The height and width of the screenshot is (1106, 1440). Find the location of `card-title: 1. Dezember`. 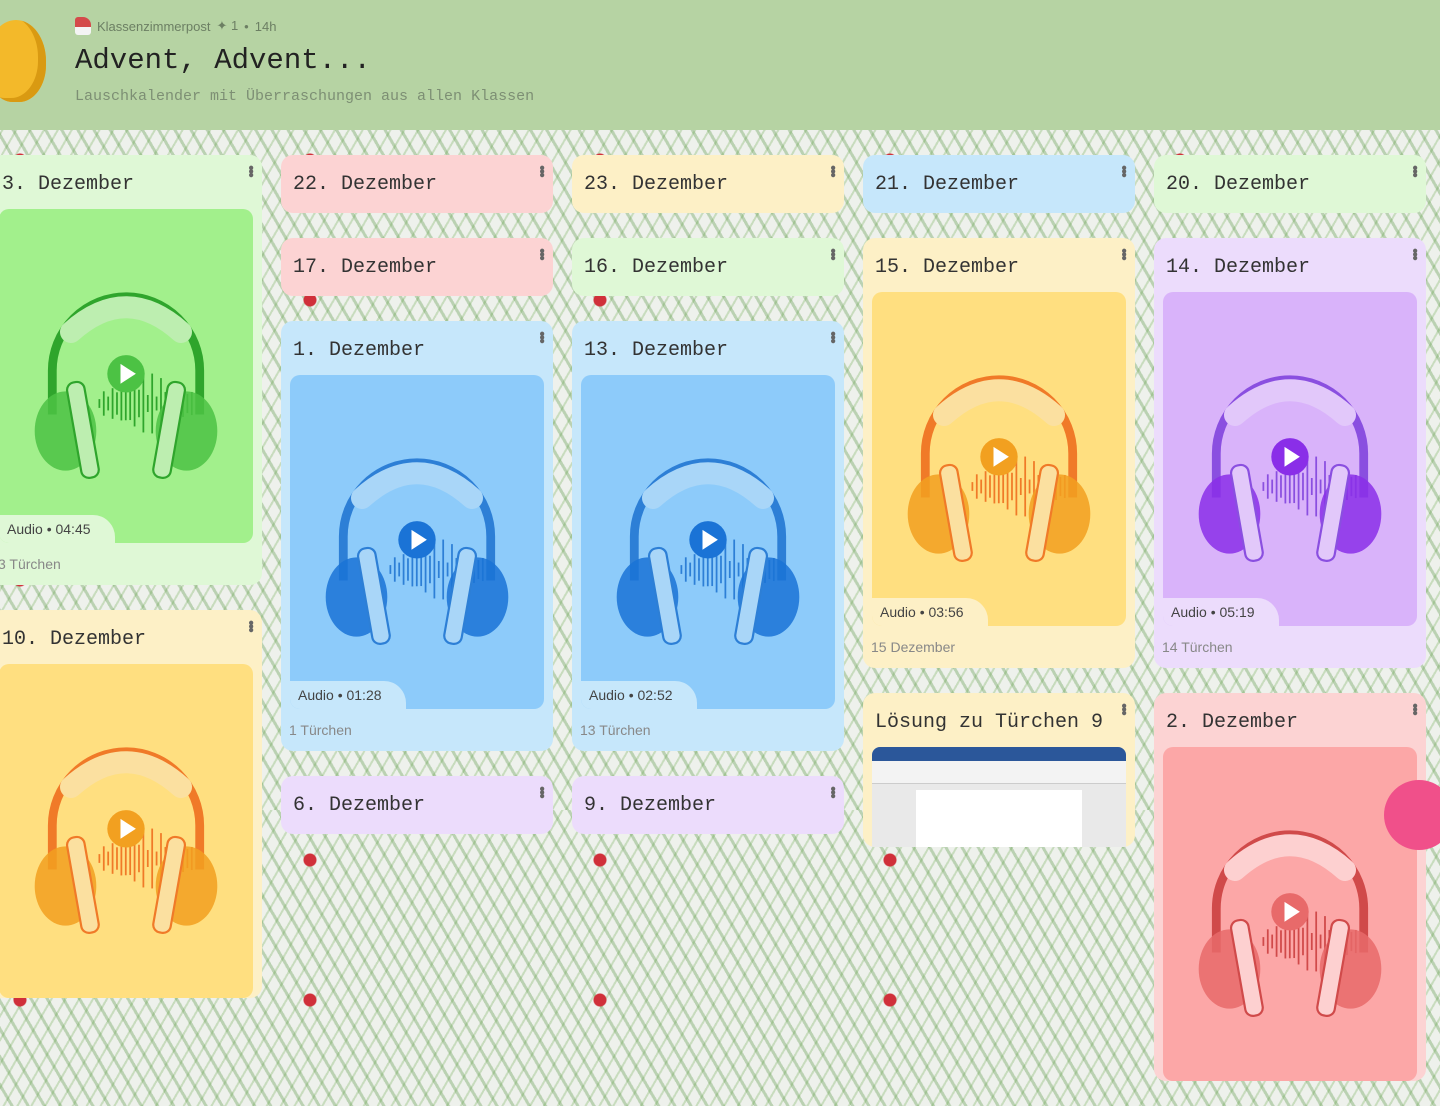

card-title: 1. Dezember is located at coordinates (359, 350).